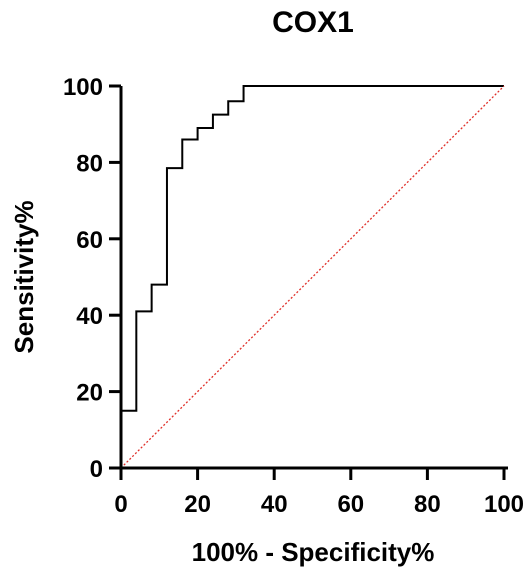 The height and width of the screenshot is (575, 532). I want to click on x-tick-label: 80, so click(427, 504).